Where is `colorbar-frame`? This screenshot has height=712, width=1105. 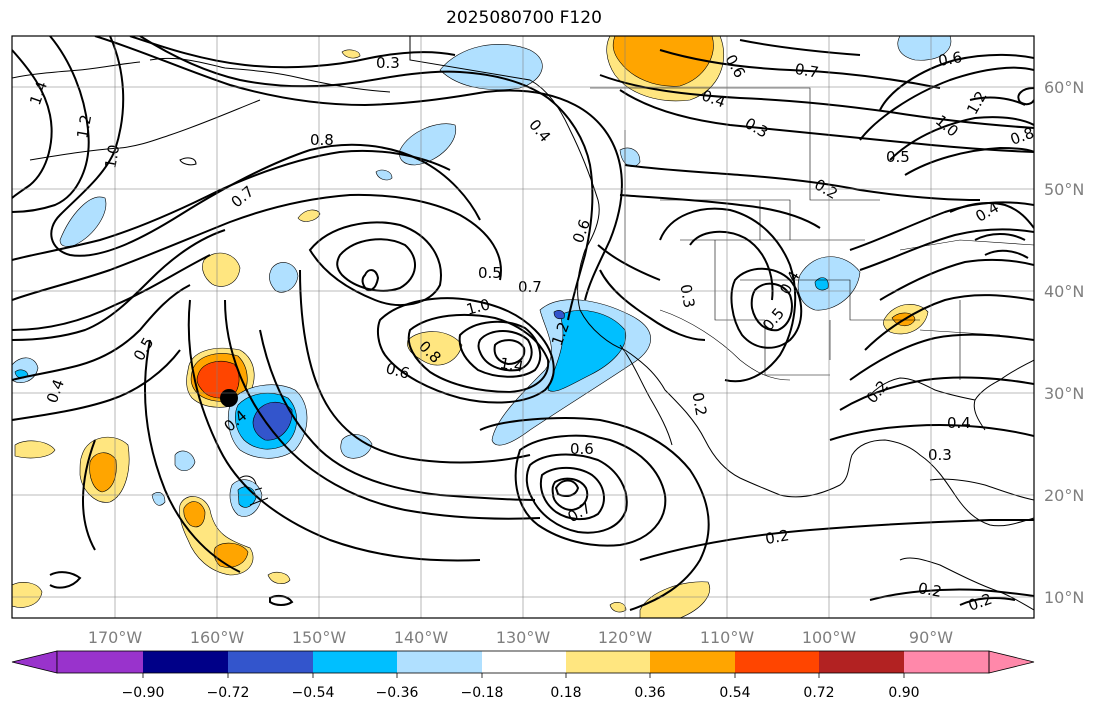
colorbar-frame is located at coordinates (523, 662).